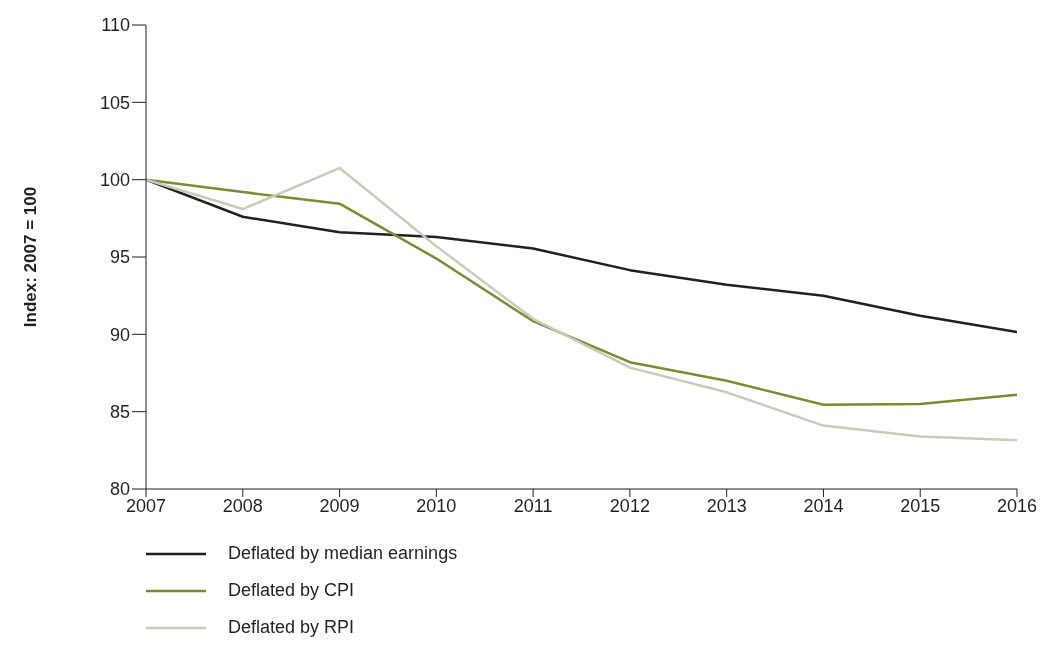 This screenshot has width=1044, height=651. What do you see at coordinates (114, 180) in the screenshot?
I see `y-tick-label: 100` at bounding box center [114, 180].